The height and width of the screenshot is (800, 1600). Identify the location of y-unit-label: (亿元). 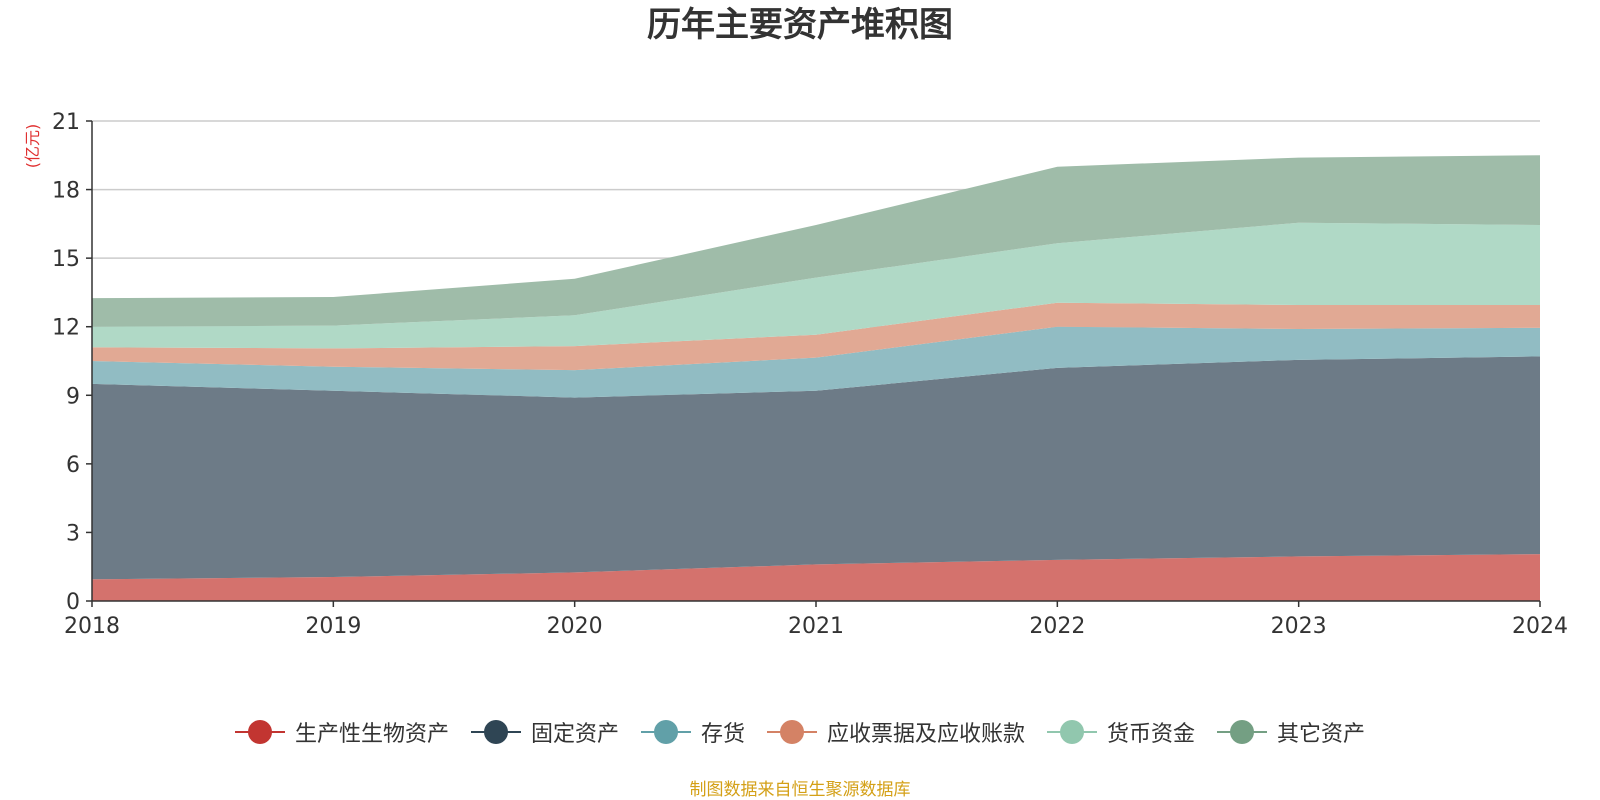
(32, 146).